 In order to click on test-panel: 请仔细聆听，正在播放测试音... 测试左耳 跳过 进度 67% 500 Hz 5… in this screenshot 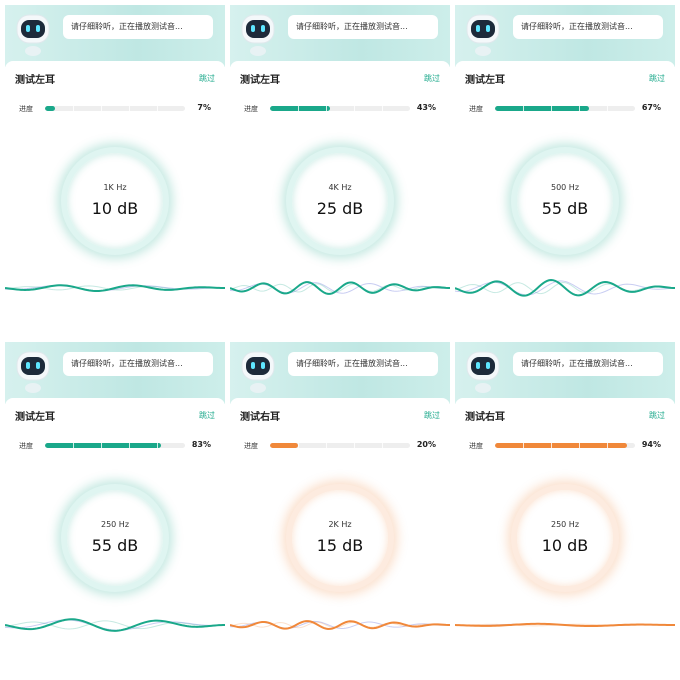, I will do `click(565, 155)`.